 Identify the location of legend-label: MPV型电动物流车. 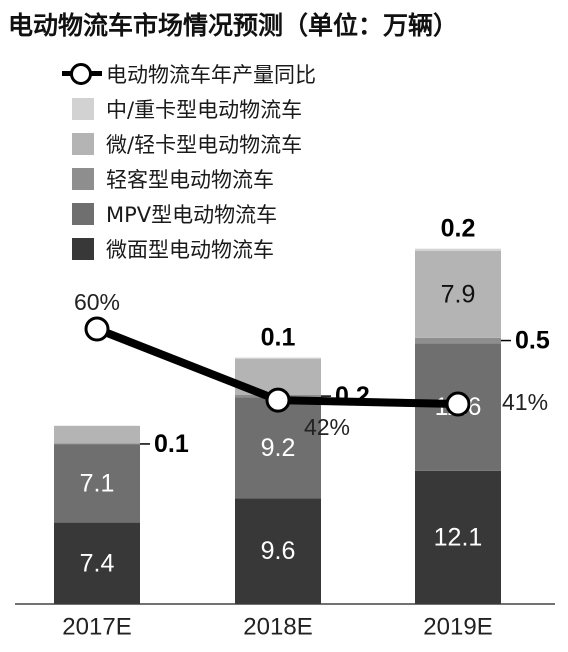
(192, 214).